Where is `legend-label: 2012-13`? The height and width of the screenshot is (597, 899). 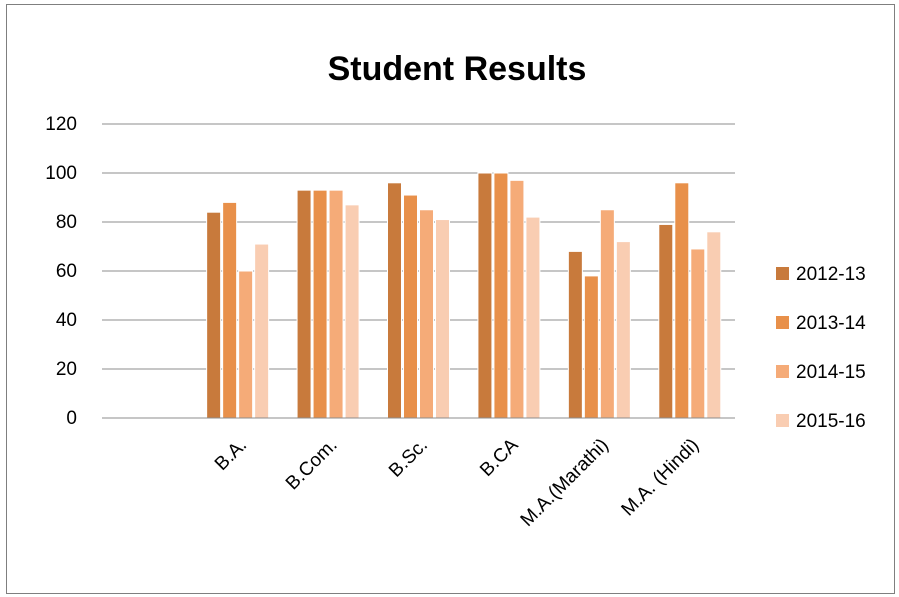 legend-label: 2012-13 is located at coordinates (831, 274).